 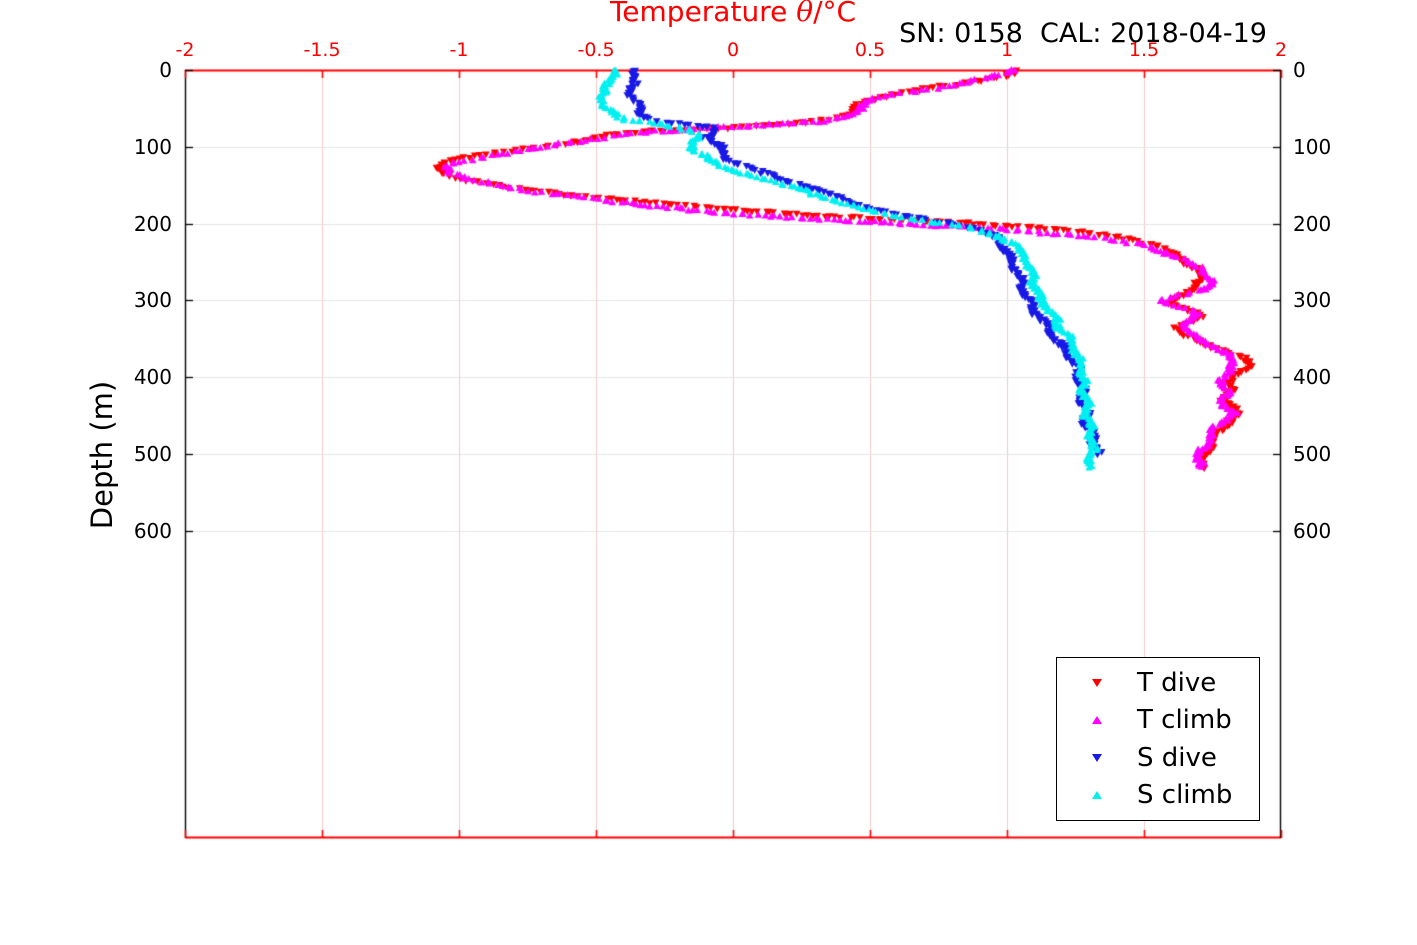 What do you see at coordinates (1097, 795) in the screenshot?
I see `legend-s-climb-marker-icon` at bounding box center [1097, 795].